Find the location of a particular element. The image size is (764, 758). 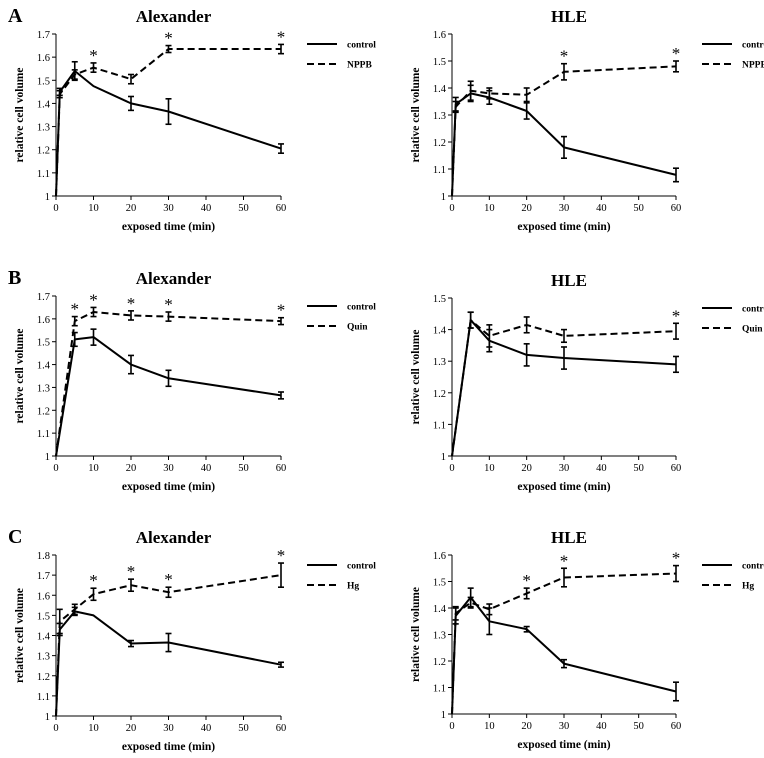

chart-3-x-tick-label: 20 is located at coordinates (131, 468).